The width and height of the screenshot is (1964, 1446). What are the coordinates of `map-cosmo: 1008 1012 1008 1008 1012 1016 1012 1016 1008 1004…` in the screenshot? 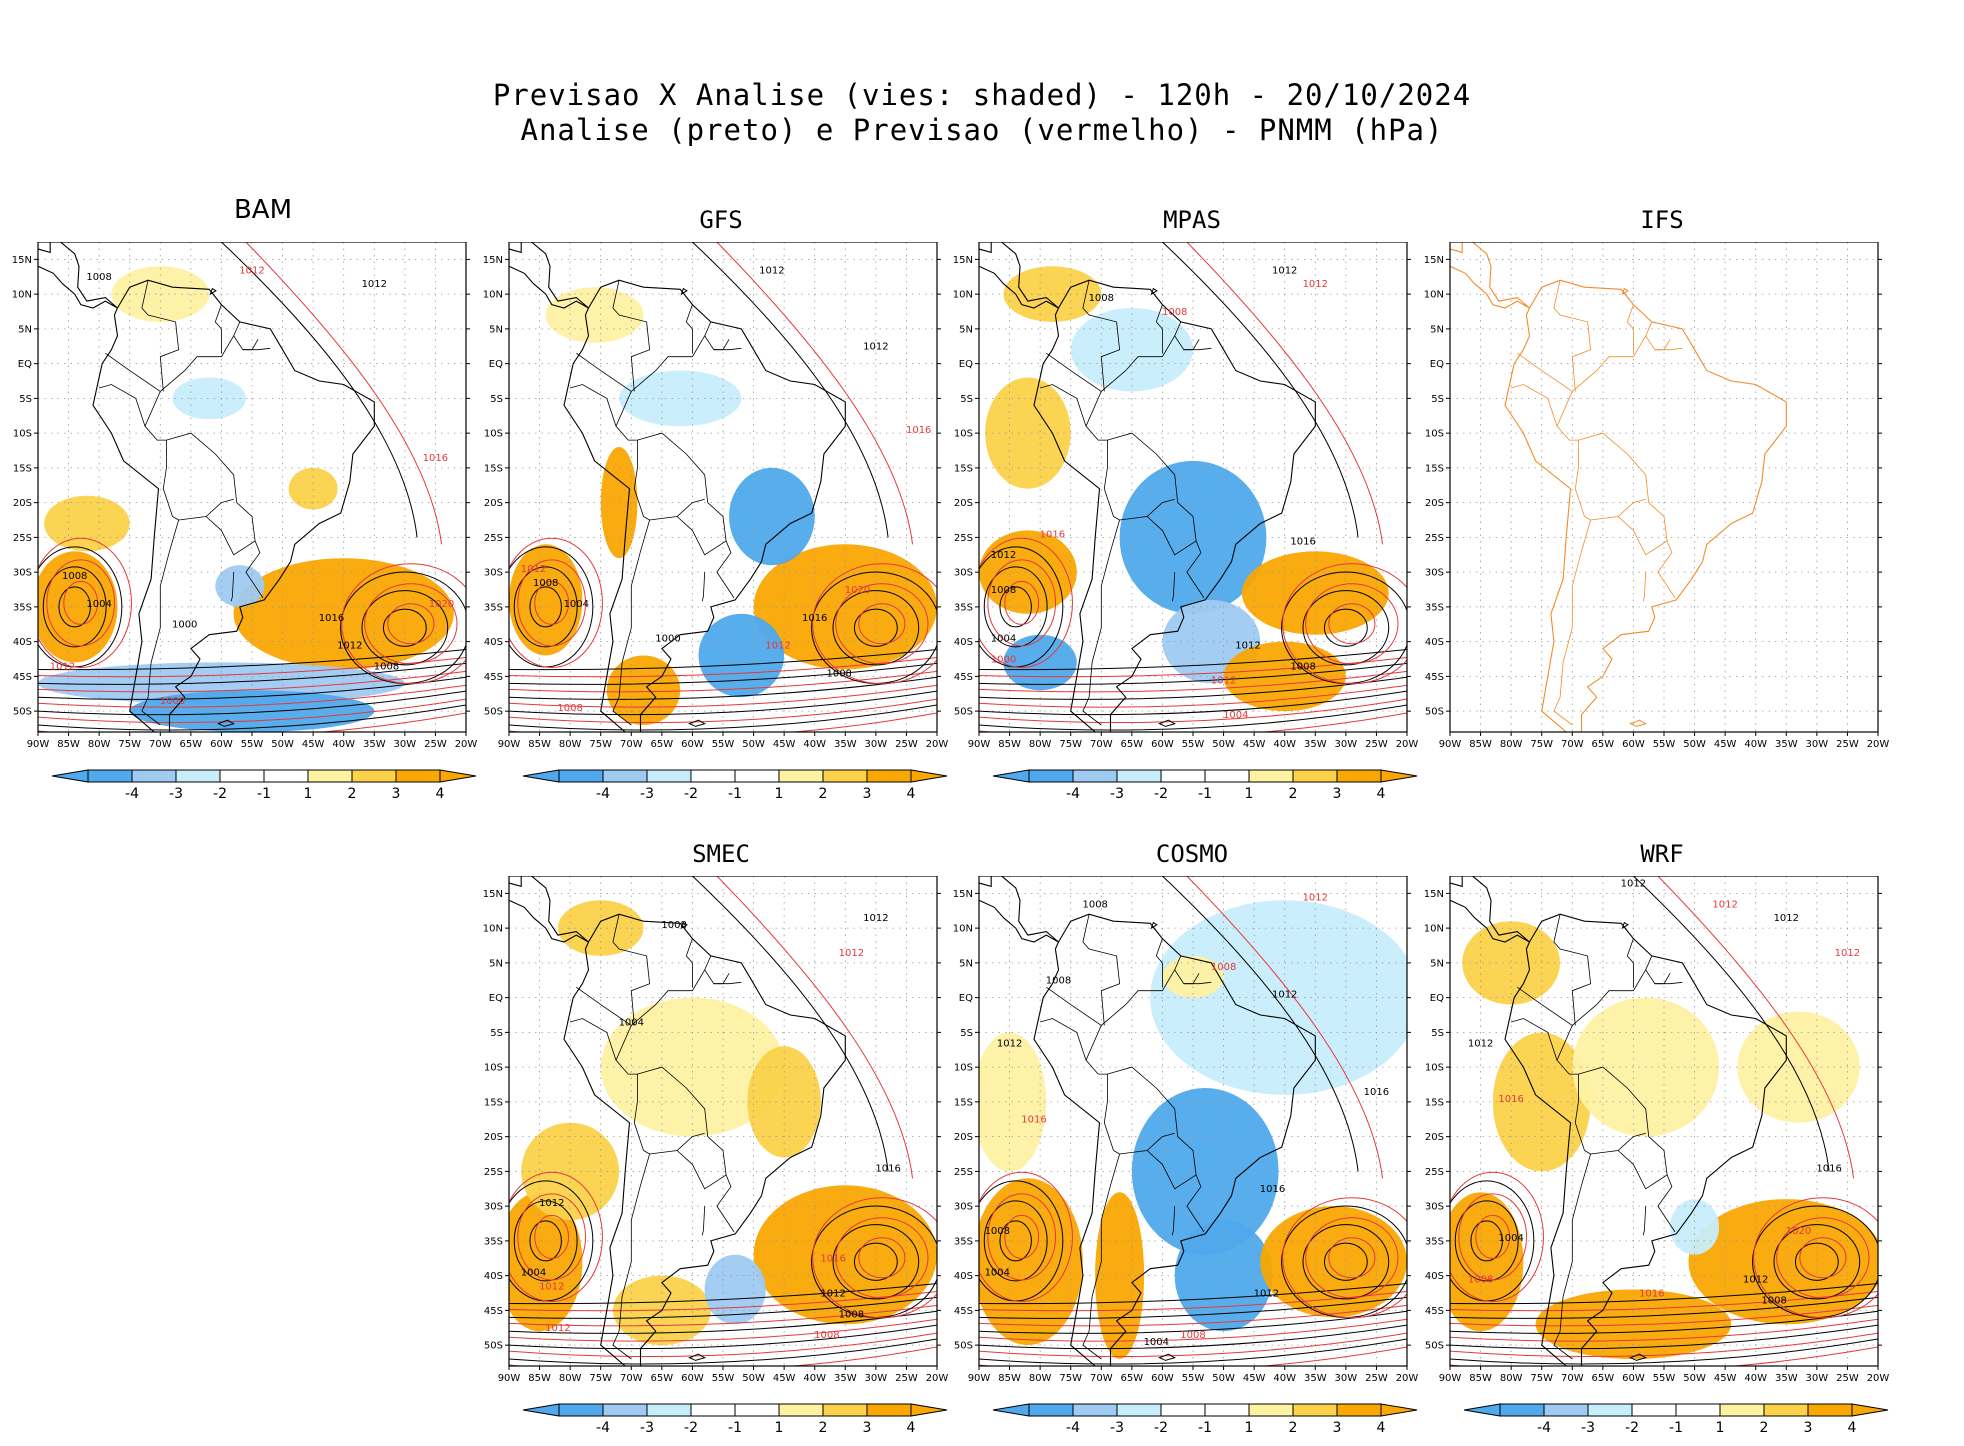 It's located at (1185, 1156).